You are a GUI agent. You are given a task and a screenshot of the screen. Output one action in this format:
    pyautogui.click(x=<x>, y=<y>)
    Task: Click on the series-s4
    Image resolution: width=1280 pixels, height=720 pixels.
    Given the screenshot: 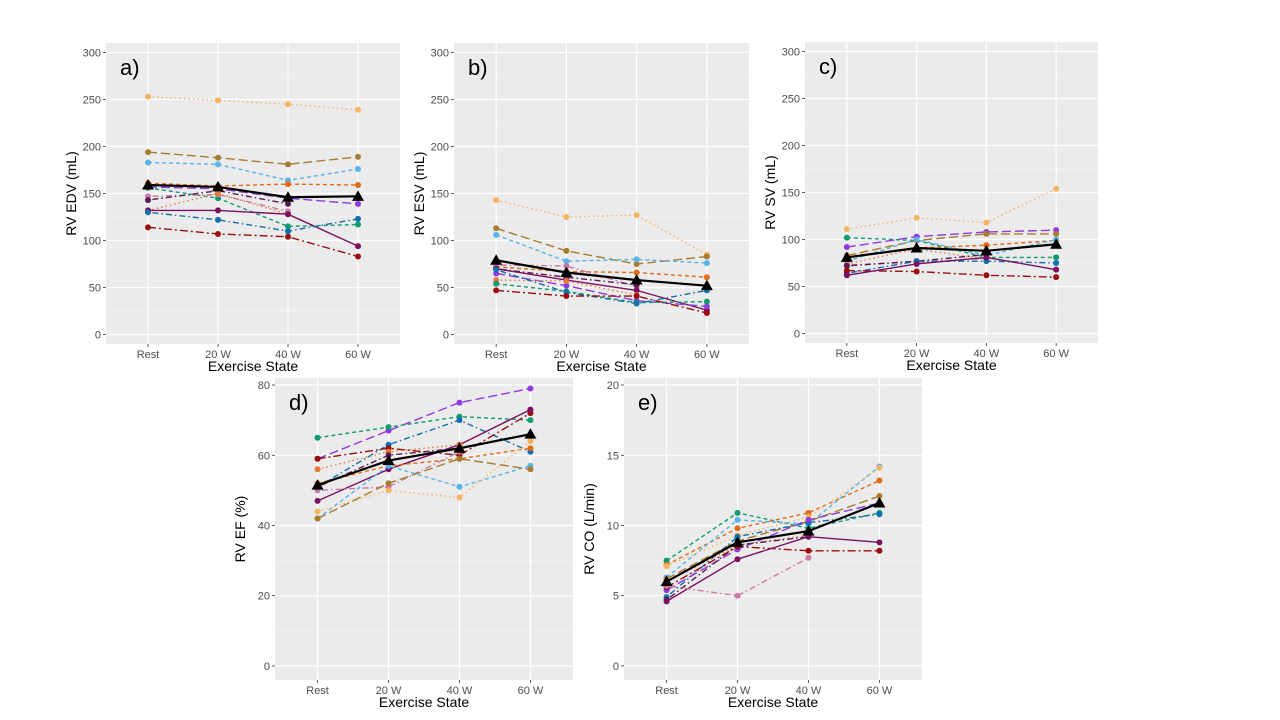 What is the action you would take?
    pyautogui.click(x=773, y=522)
    